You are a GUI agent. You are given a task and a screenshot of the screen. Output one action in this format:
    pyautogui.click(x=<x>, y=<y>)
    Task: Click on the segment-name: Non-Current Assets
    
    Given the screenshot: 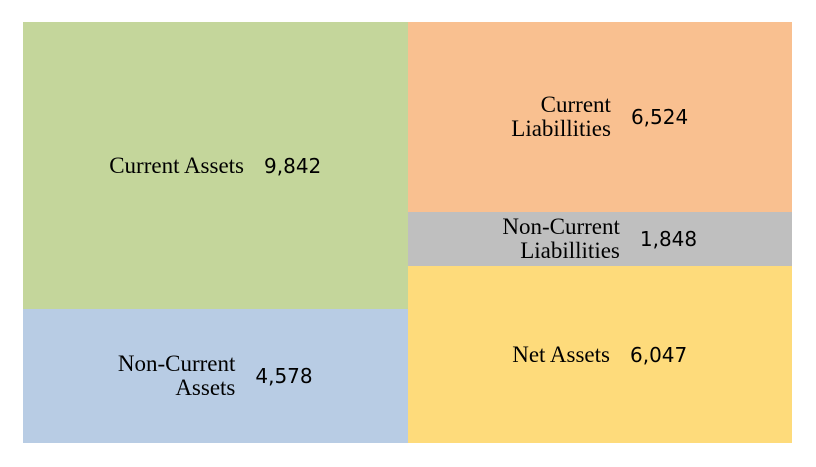 What is the action you would take?
    pyautogui.click(x=176, y=376)
    